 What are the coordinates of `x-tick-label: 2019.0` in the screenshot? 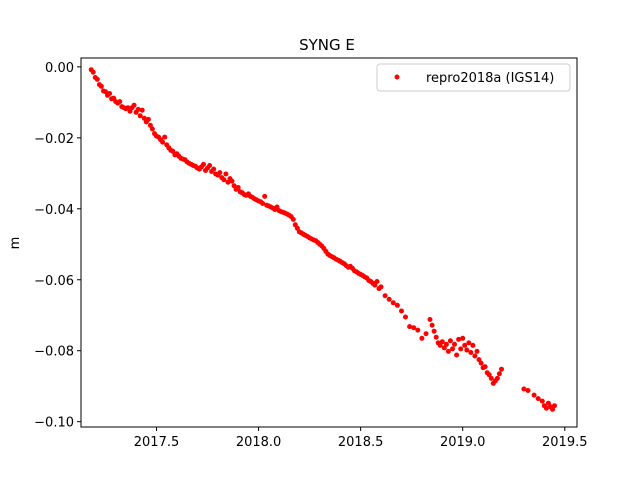 It's located at (463, 442).